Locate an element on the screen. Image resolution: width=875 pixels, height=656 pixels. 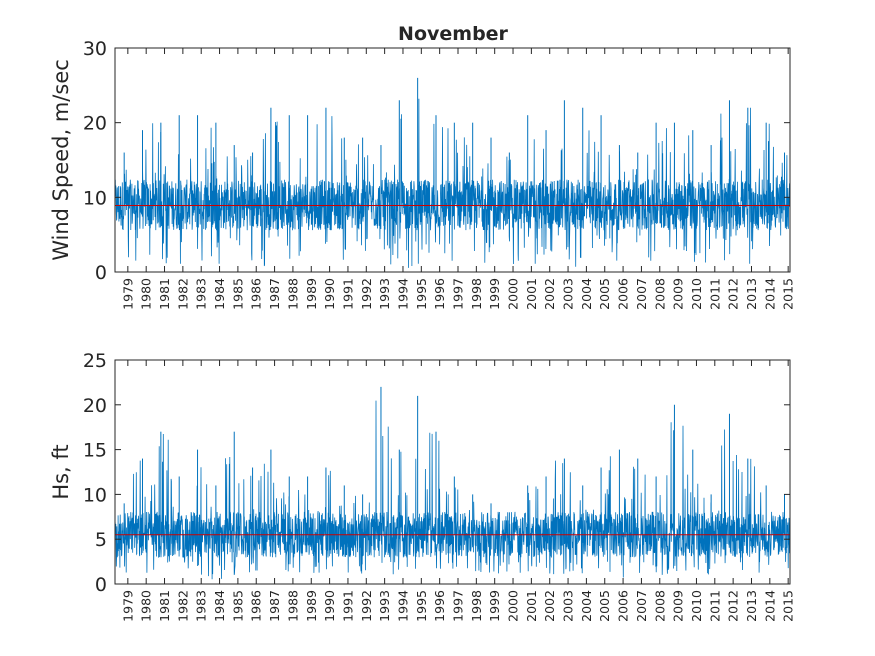
y-axis-label: Wind Speed, m/sec is located at coordinates (61, 160).